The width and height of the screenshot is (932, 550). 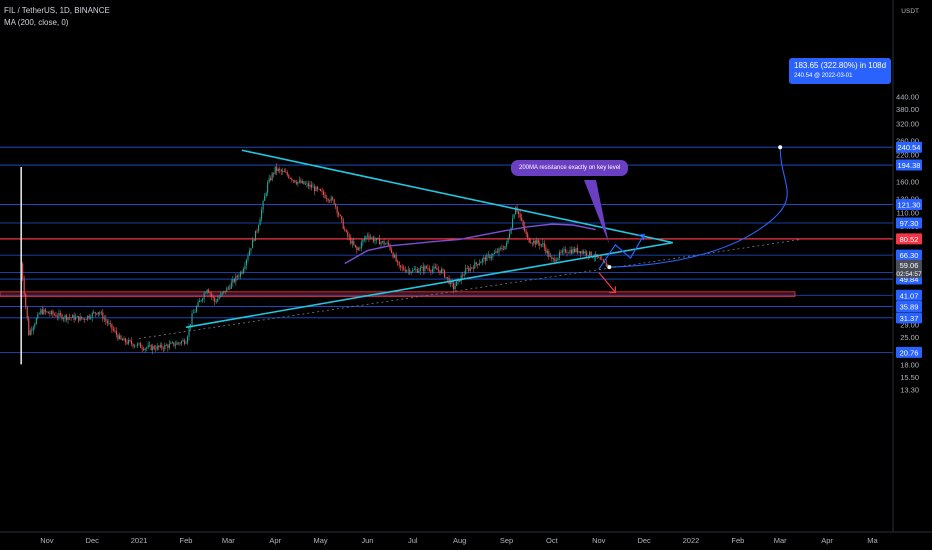 What do you see at coordinates (909, 318) in the screenshot?
I see `level-price-label: 31.37` at bounding box center [909, 318].